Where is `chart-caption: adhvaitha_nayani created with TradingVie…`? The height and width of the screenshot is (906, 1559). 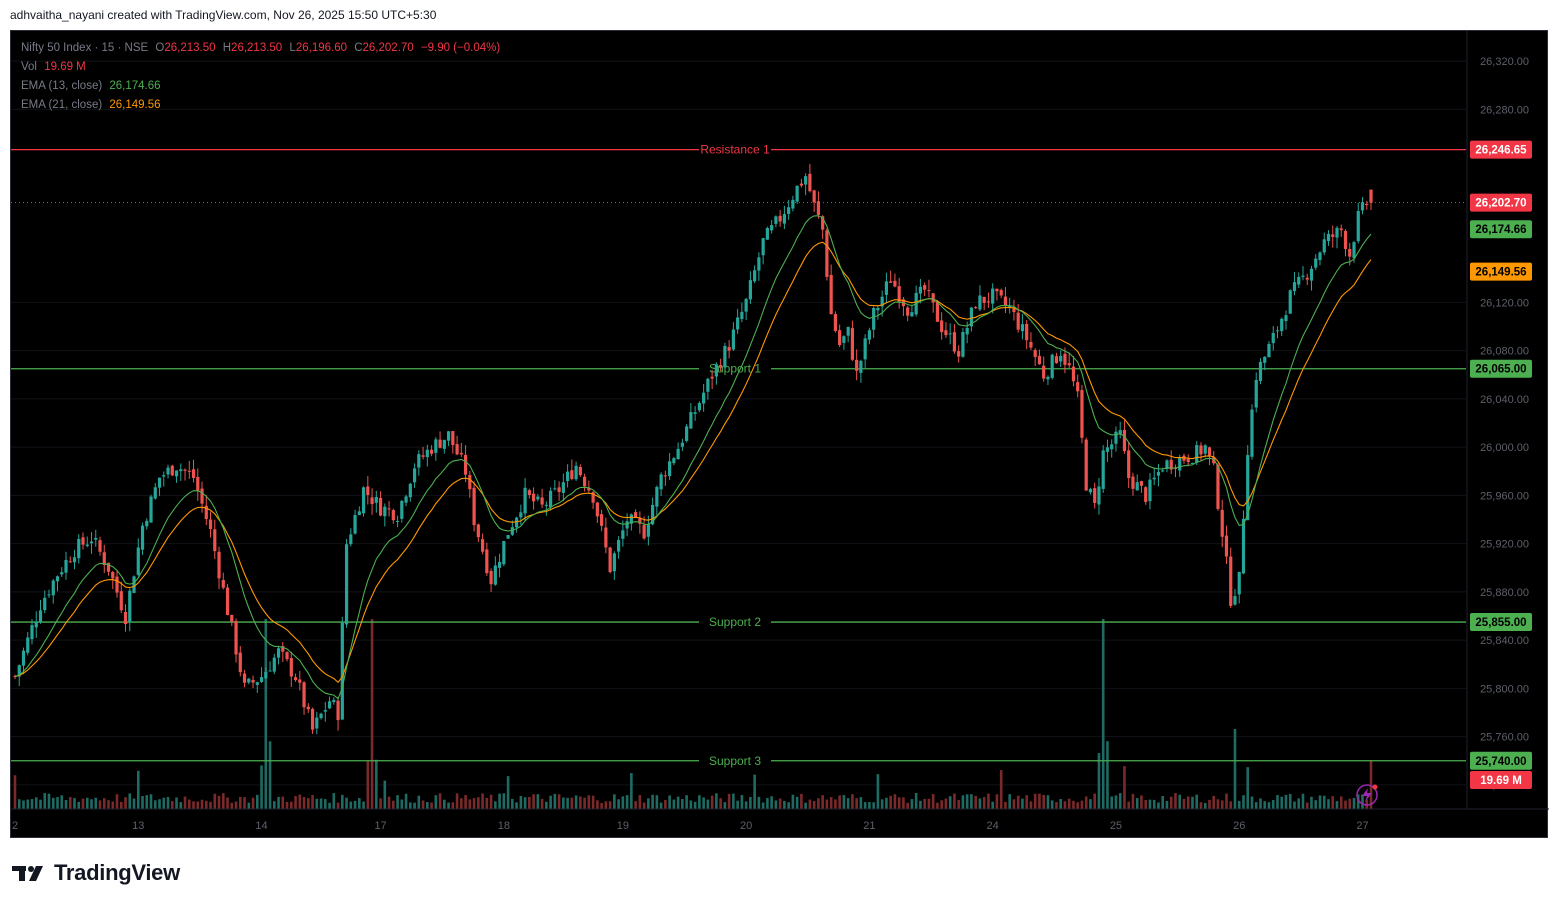 chart-caption: adhvaitha_nayani created with TradingVie… is located at coordinates (223, 15).